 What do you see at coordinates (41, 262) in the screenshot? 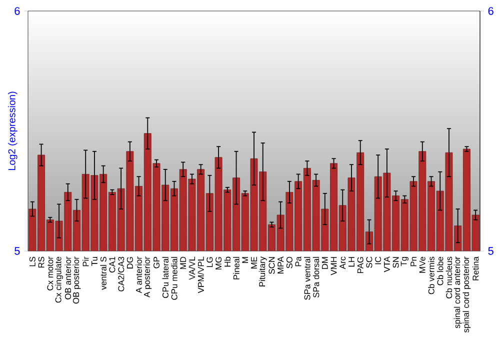
I see `x-tick-label: RS` at bounding box center [41, 262].